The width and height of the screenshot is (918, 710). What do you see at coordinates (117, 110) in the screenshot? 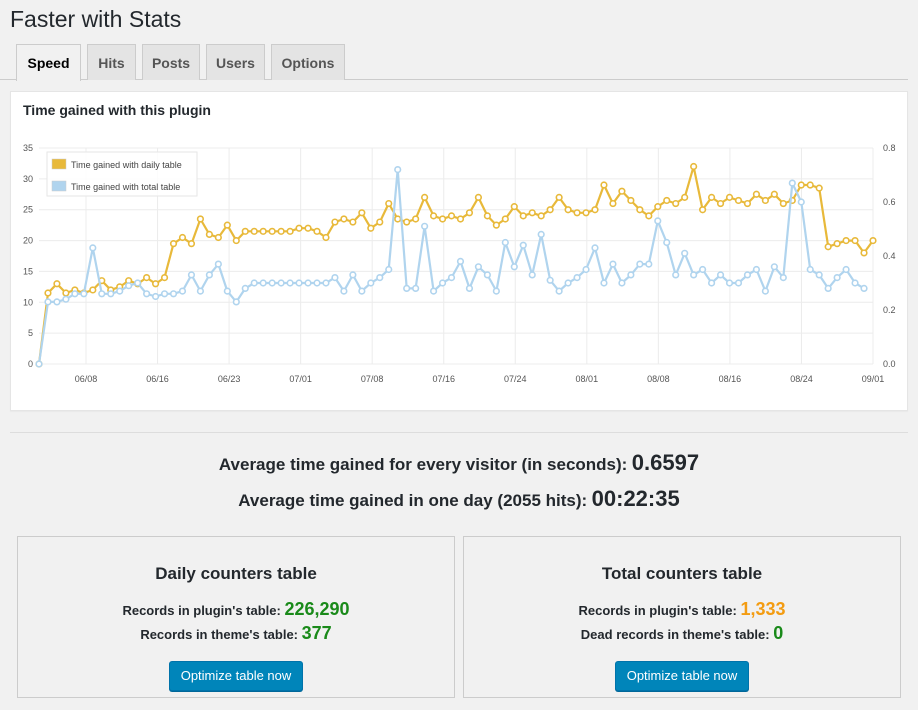
I see `chart-title: Time gained with this plugin` at bounding box center [117, 110].